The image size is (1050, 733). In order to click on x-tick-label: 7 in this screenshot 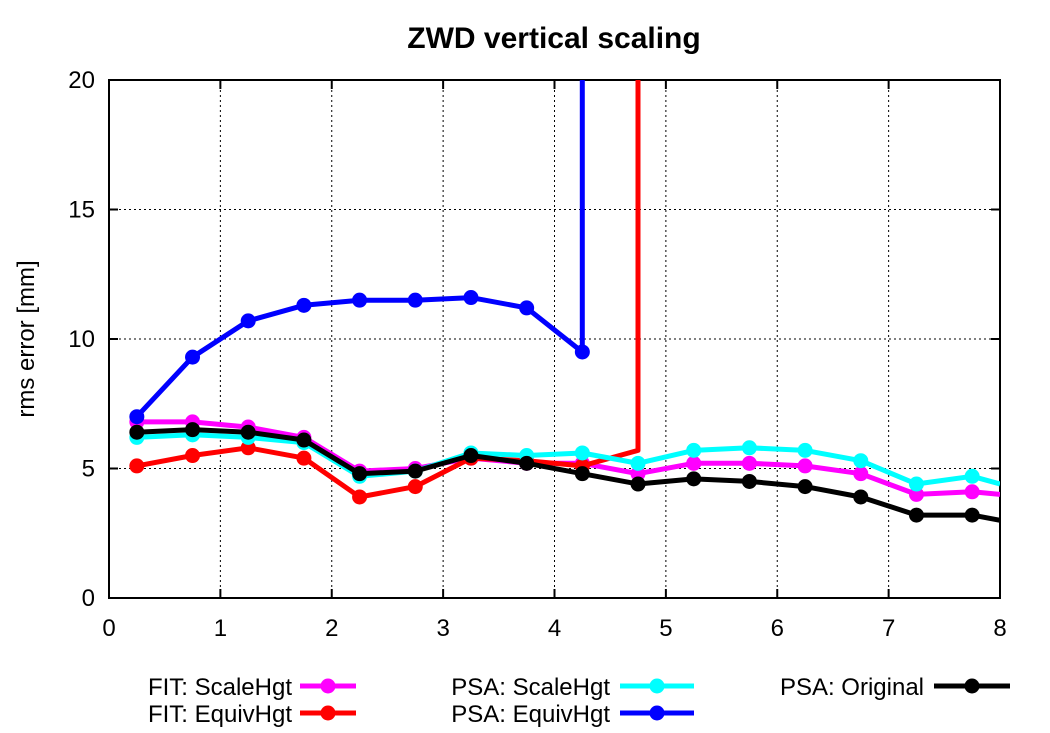, I will do `click(888, 628)`.